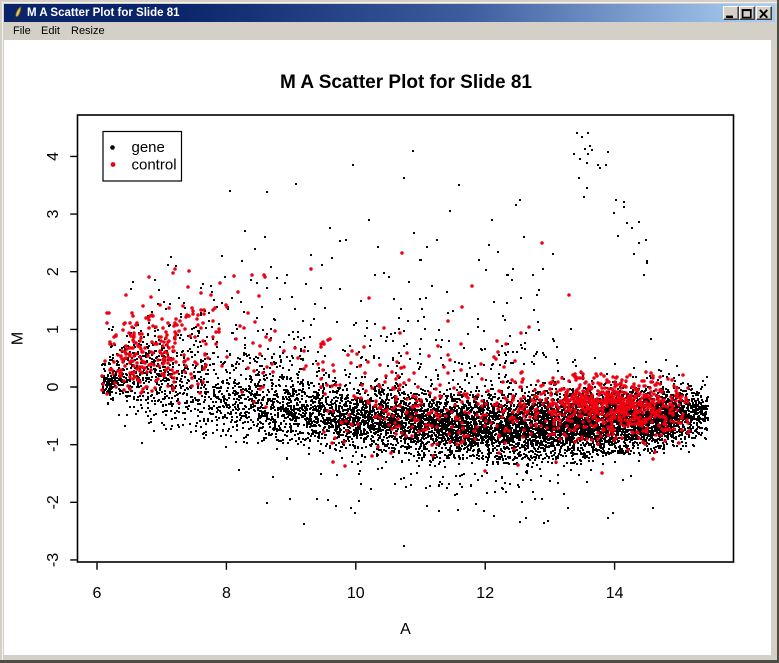  What do you see at coordinates (53, 386) in the screenshot?
I see `svg-text: 0` at bounding box center [53, 386].